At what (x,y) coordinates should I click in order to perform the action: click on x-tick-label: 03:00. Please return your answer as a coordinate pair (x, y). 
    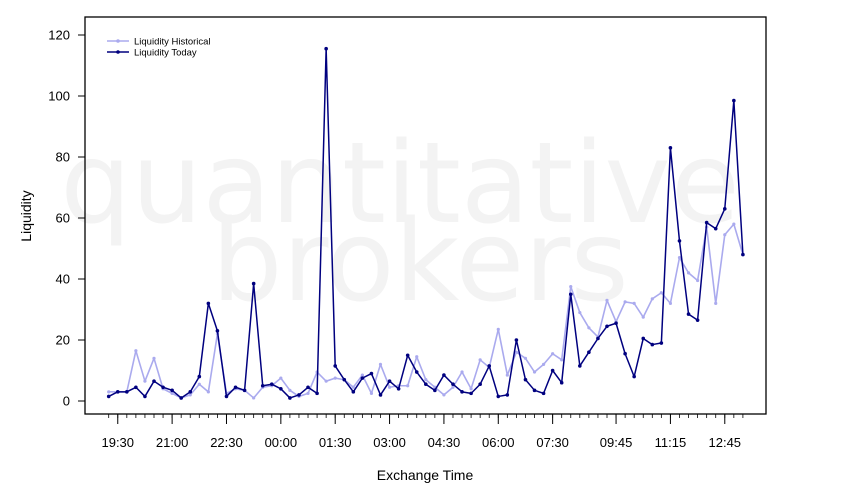
    Looking at the image, I should click on (389, 442).